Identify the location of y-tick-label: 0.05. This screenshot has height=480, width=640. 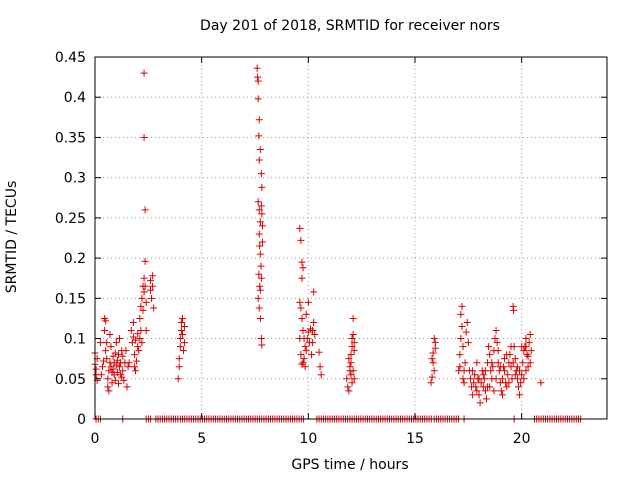
(70, 380).